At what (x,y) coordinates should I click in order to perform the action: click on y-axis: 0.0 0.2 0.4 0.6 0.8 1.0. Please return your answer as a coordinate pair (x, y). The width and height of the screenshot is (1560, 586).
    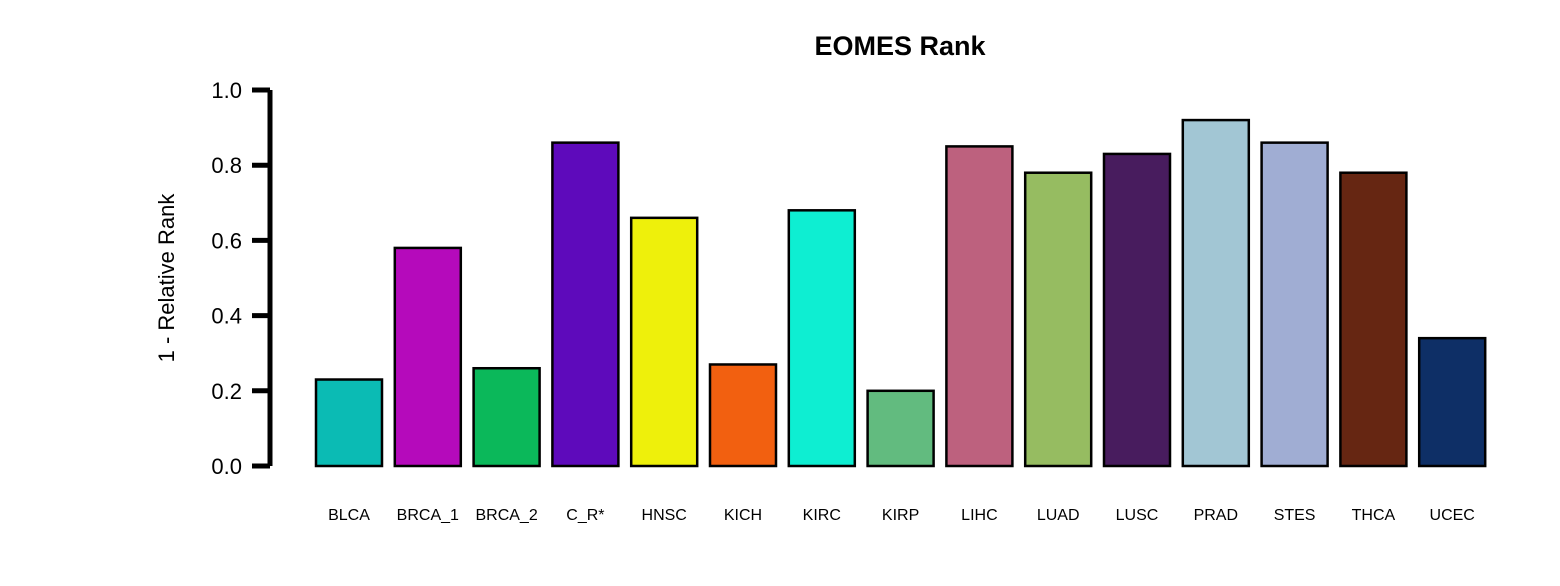
    Looking at the image, I should click on (242, 278).